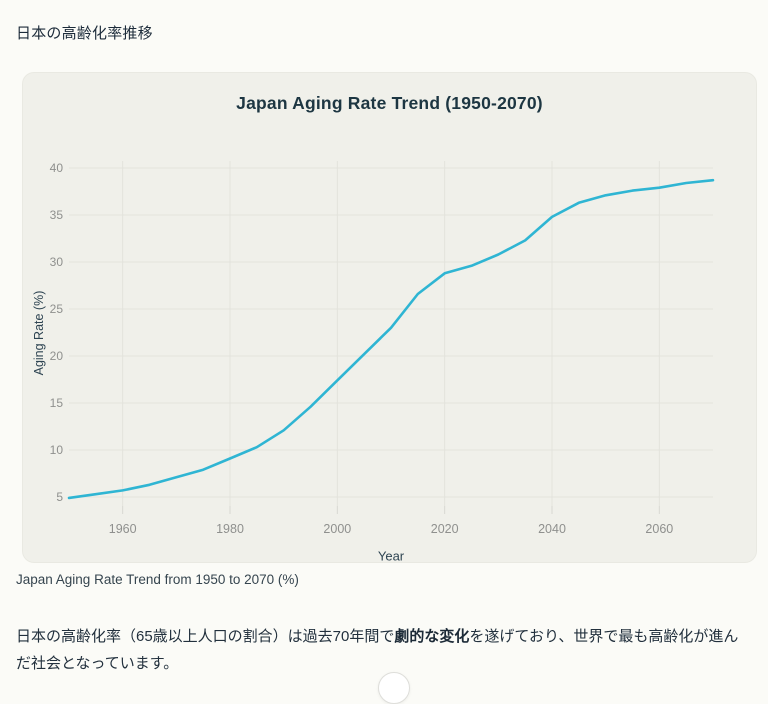 The width and height of the screenshot is (768, 704). Describe the element at coordinates (57, 168) in the screenshot. I see `svg-text: 40` at that location.